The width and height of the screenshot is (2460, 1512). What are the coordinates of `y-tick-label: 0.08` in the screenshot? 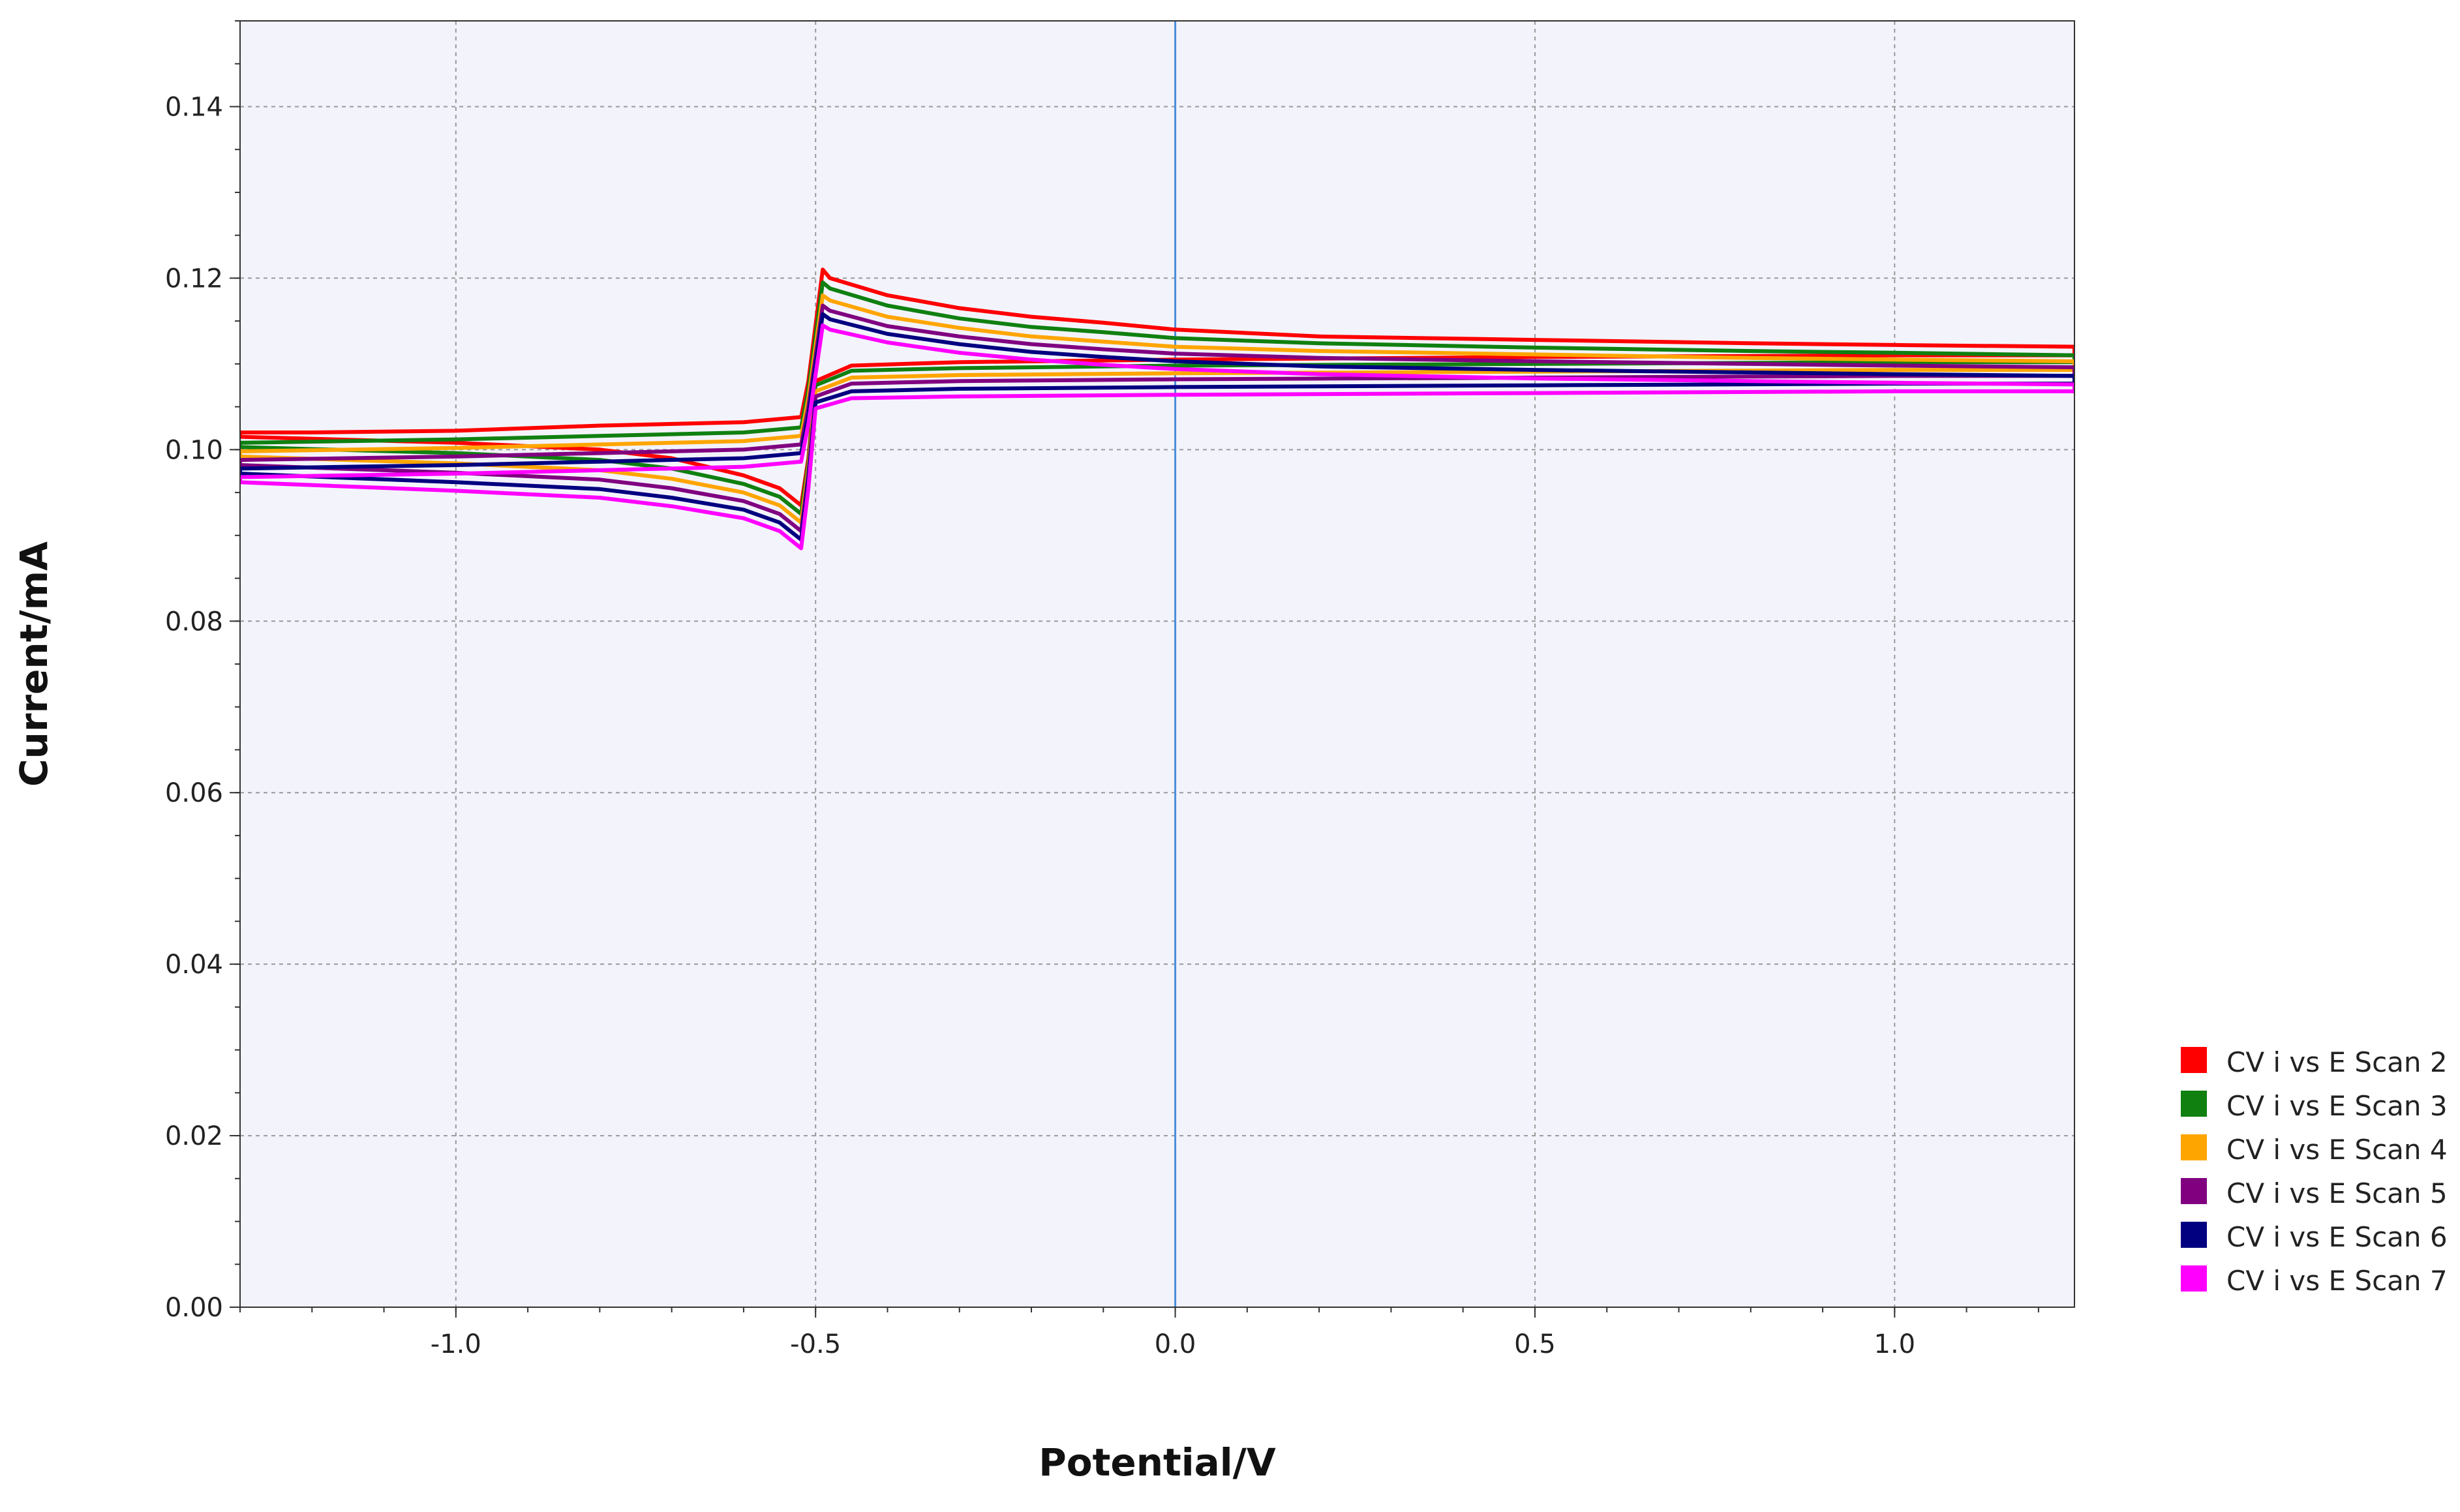 It's located at (194, 622).